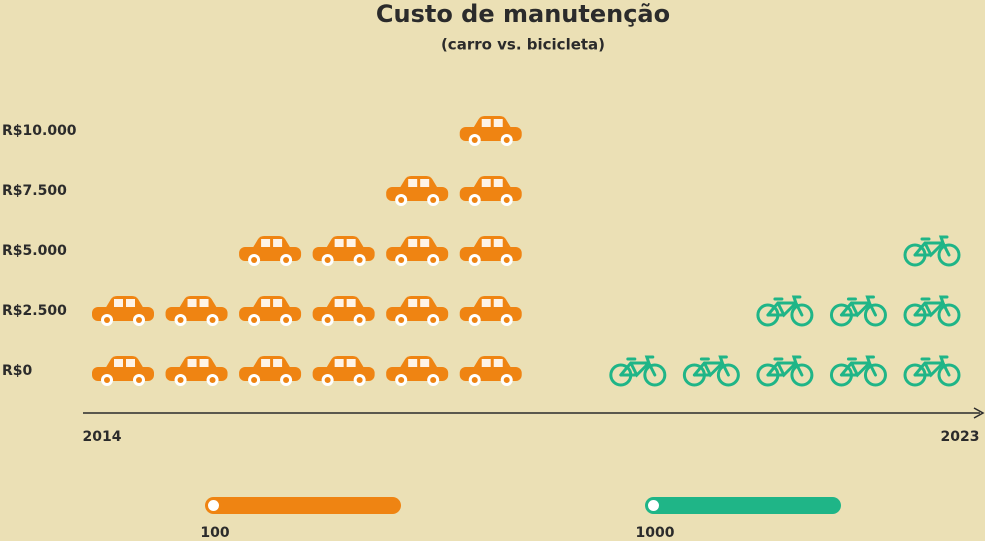  Describe the element at coordinates (655, 533) in the screenshot. I see `slider-label: 1000` at that location.